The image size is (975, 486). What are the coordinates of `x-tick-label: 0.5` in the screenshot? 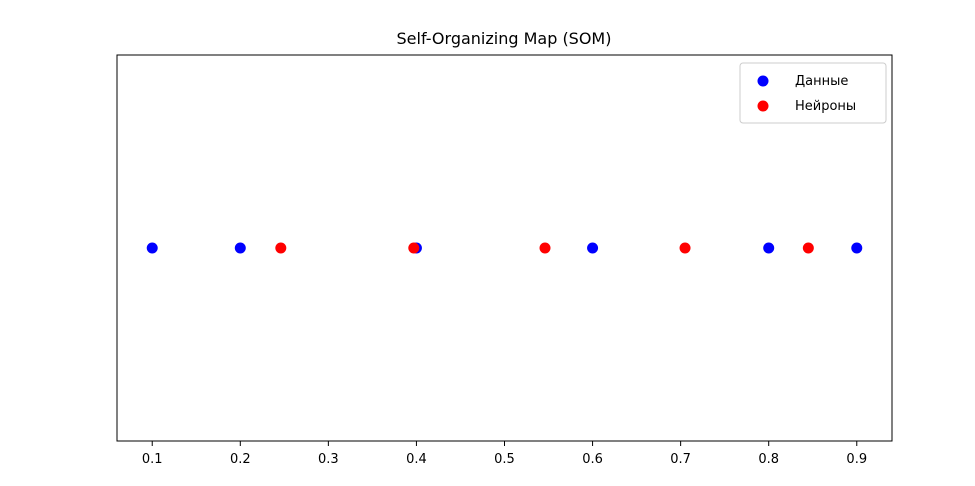 It's located at (504, 459).